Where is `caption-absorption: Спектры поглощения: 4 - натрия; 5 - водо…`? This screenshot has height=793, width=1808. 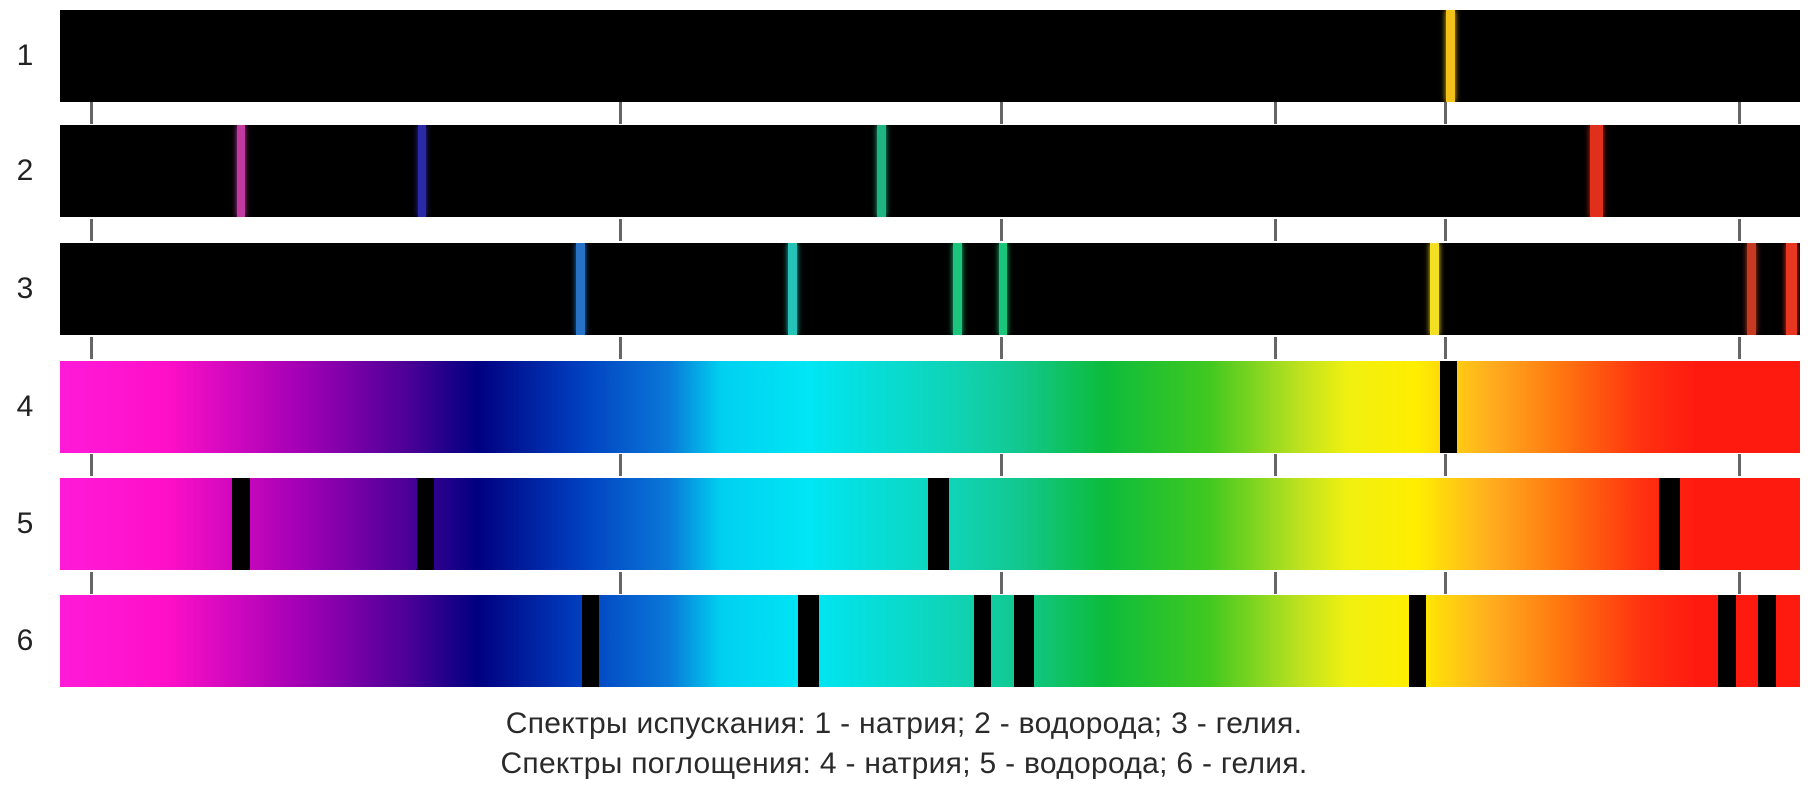 caption-absorption: Спектры поглощения: 4 - натрия; 5 - водо… is located at coordinates (904, 763).